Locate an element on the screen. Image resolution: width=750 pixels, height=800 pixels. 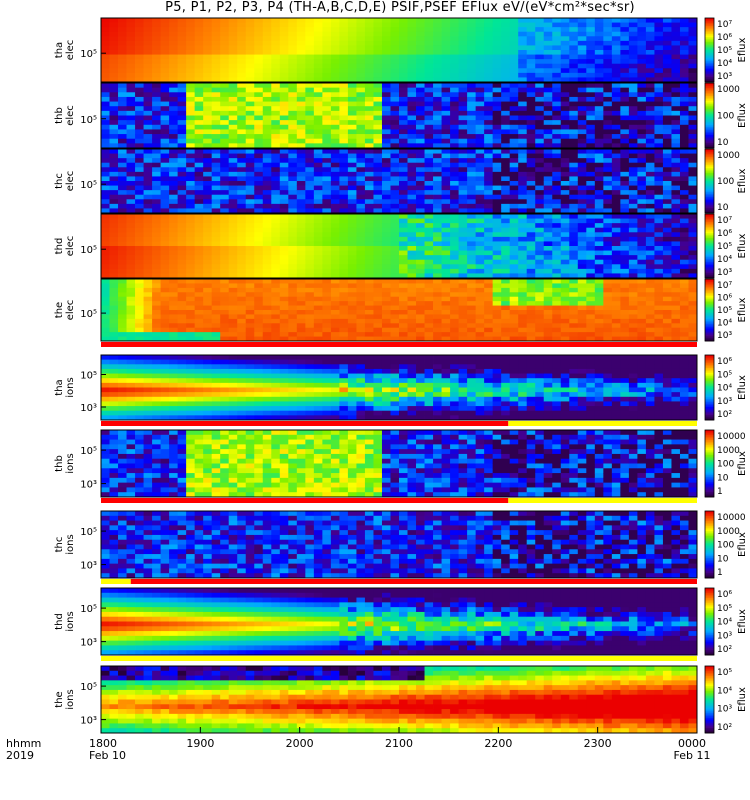
colorbar-tick-label: 10⁵ is located at coordinates (724, 51).